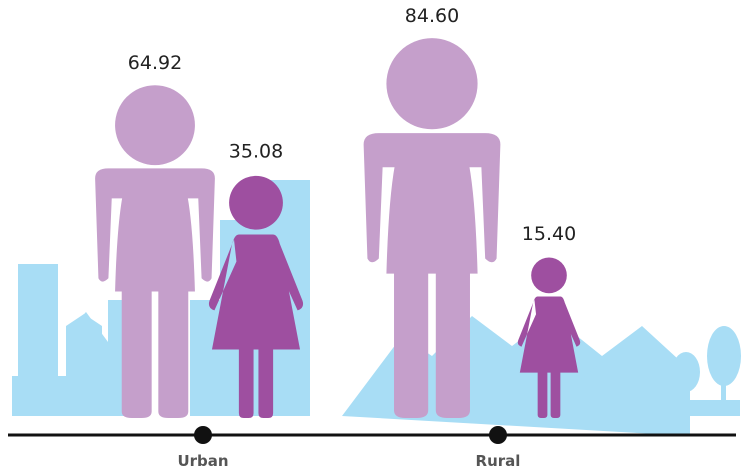  I want to click on man-figure, so click(155, 251).